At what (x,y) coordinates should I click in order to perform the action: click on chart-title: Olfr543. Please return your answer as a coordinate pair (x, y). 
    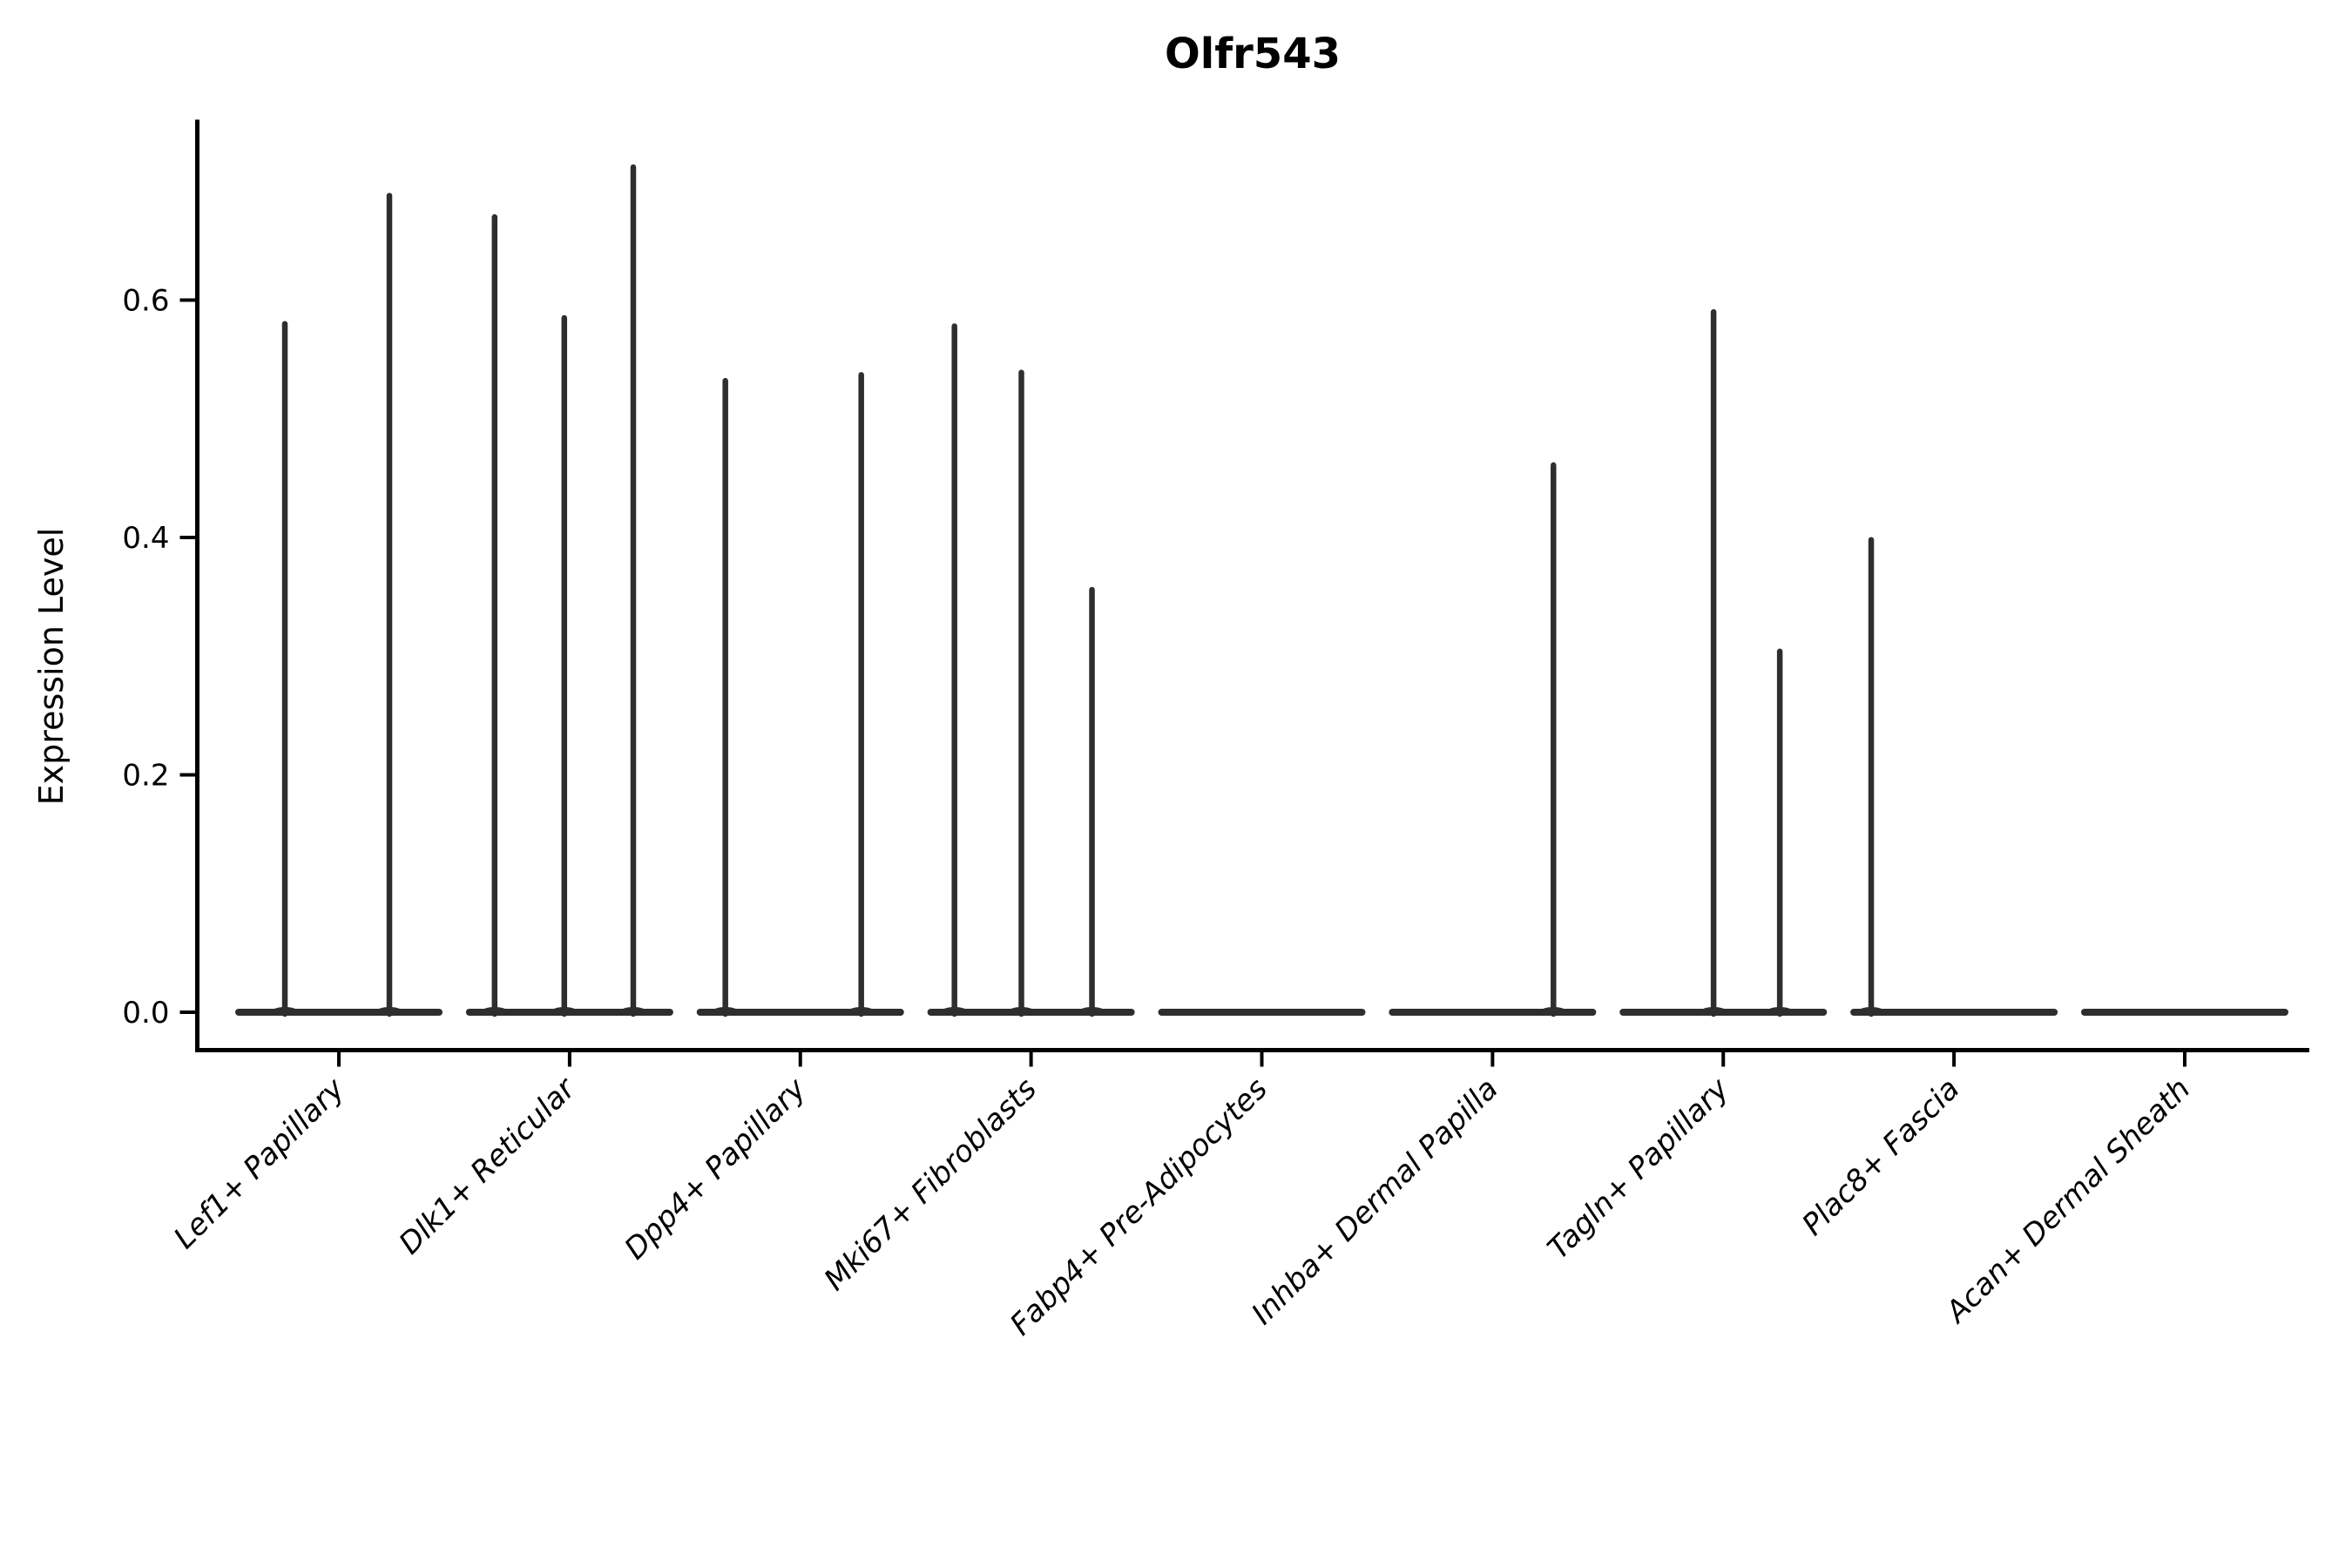
    Looking at the image, I should click on (1253, 54).